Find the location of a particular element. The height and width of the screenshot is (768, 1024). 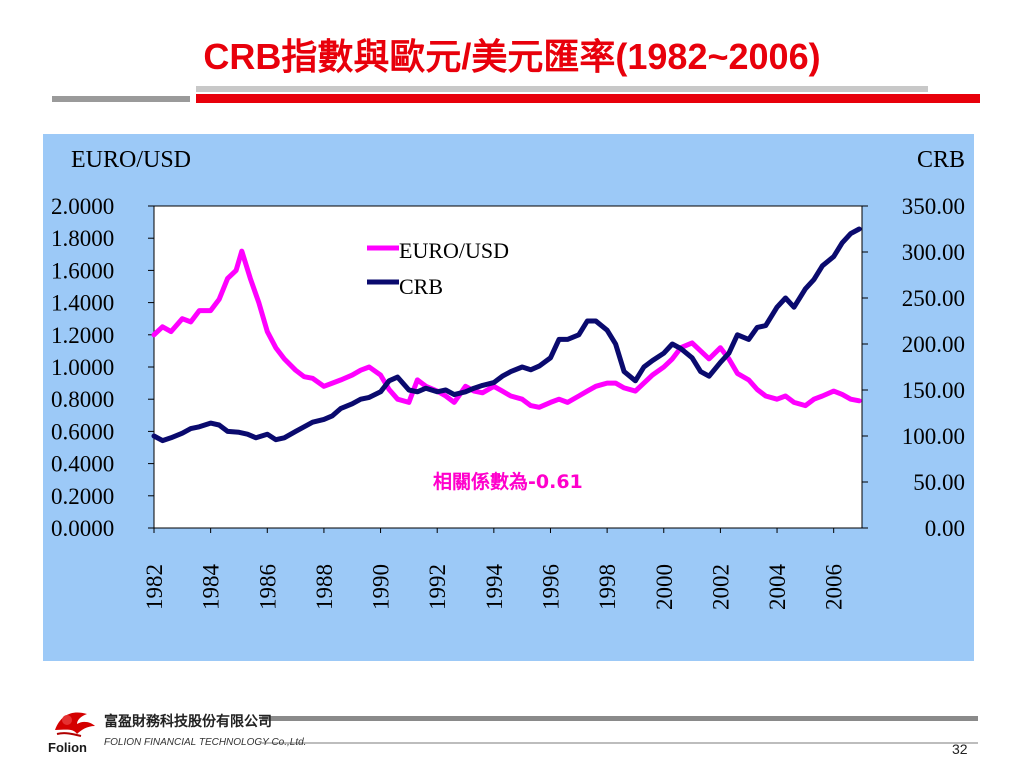

left-tick-label: 1.0000 is located at coordinates (82, 367).